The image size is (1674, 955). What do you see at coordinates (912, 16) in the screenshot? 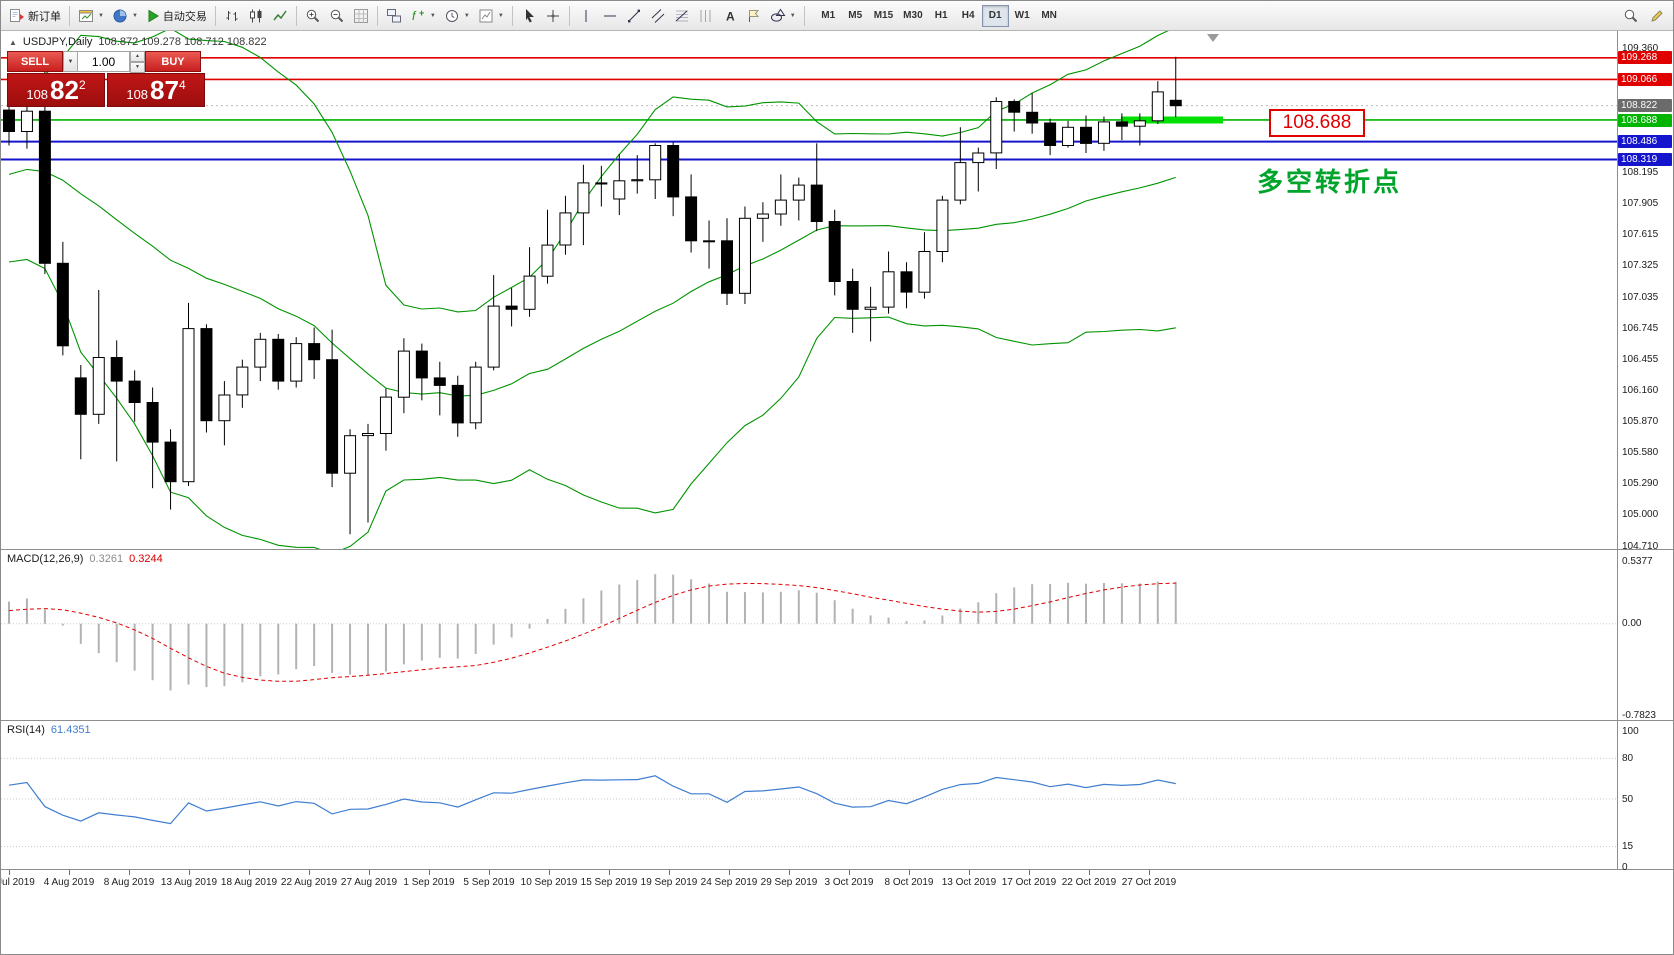
I see `timeframe-m30-button: M30` at bounding box center [912, 16].